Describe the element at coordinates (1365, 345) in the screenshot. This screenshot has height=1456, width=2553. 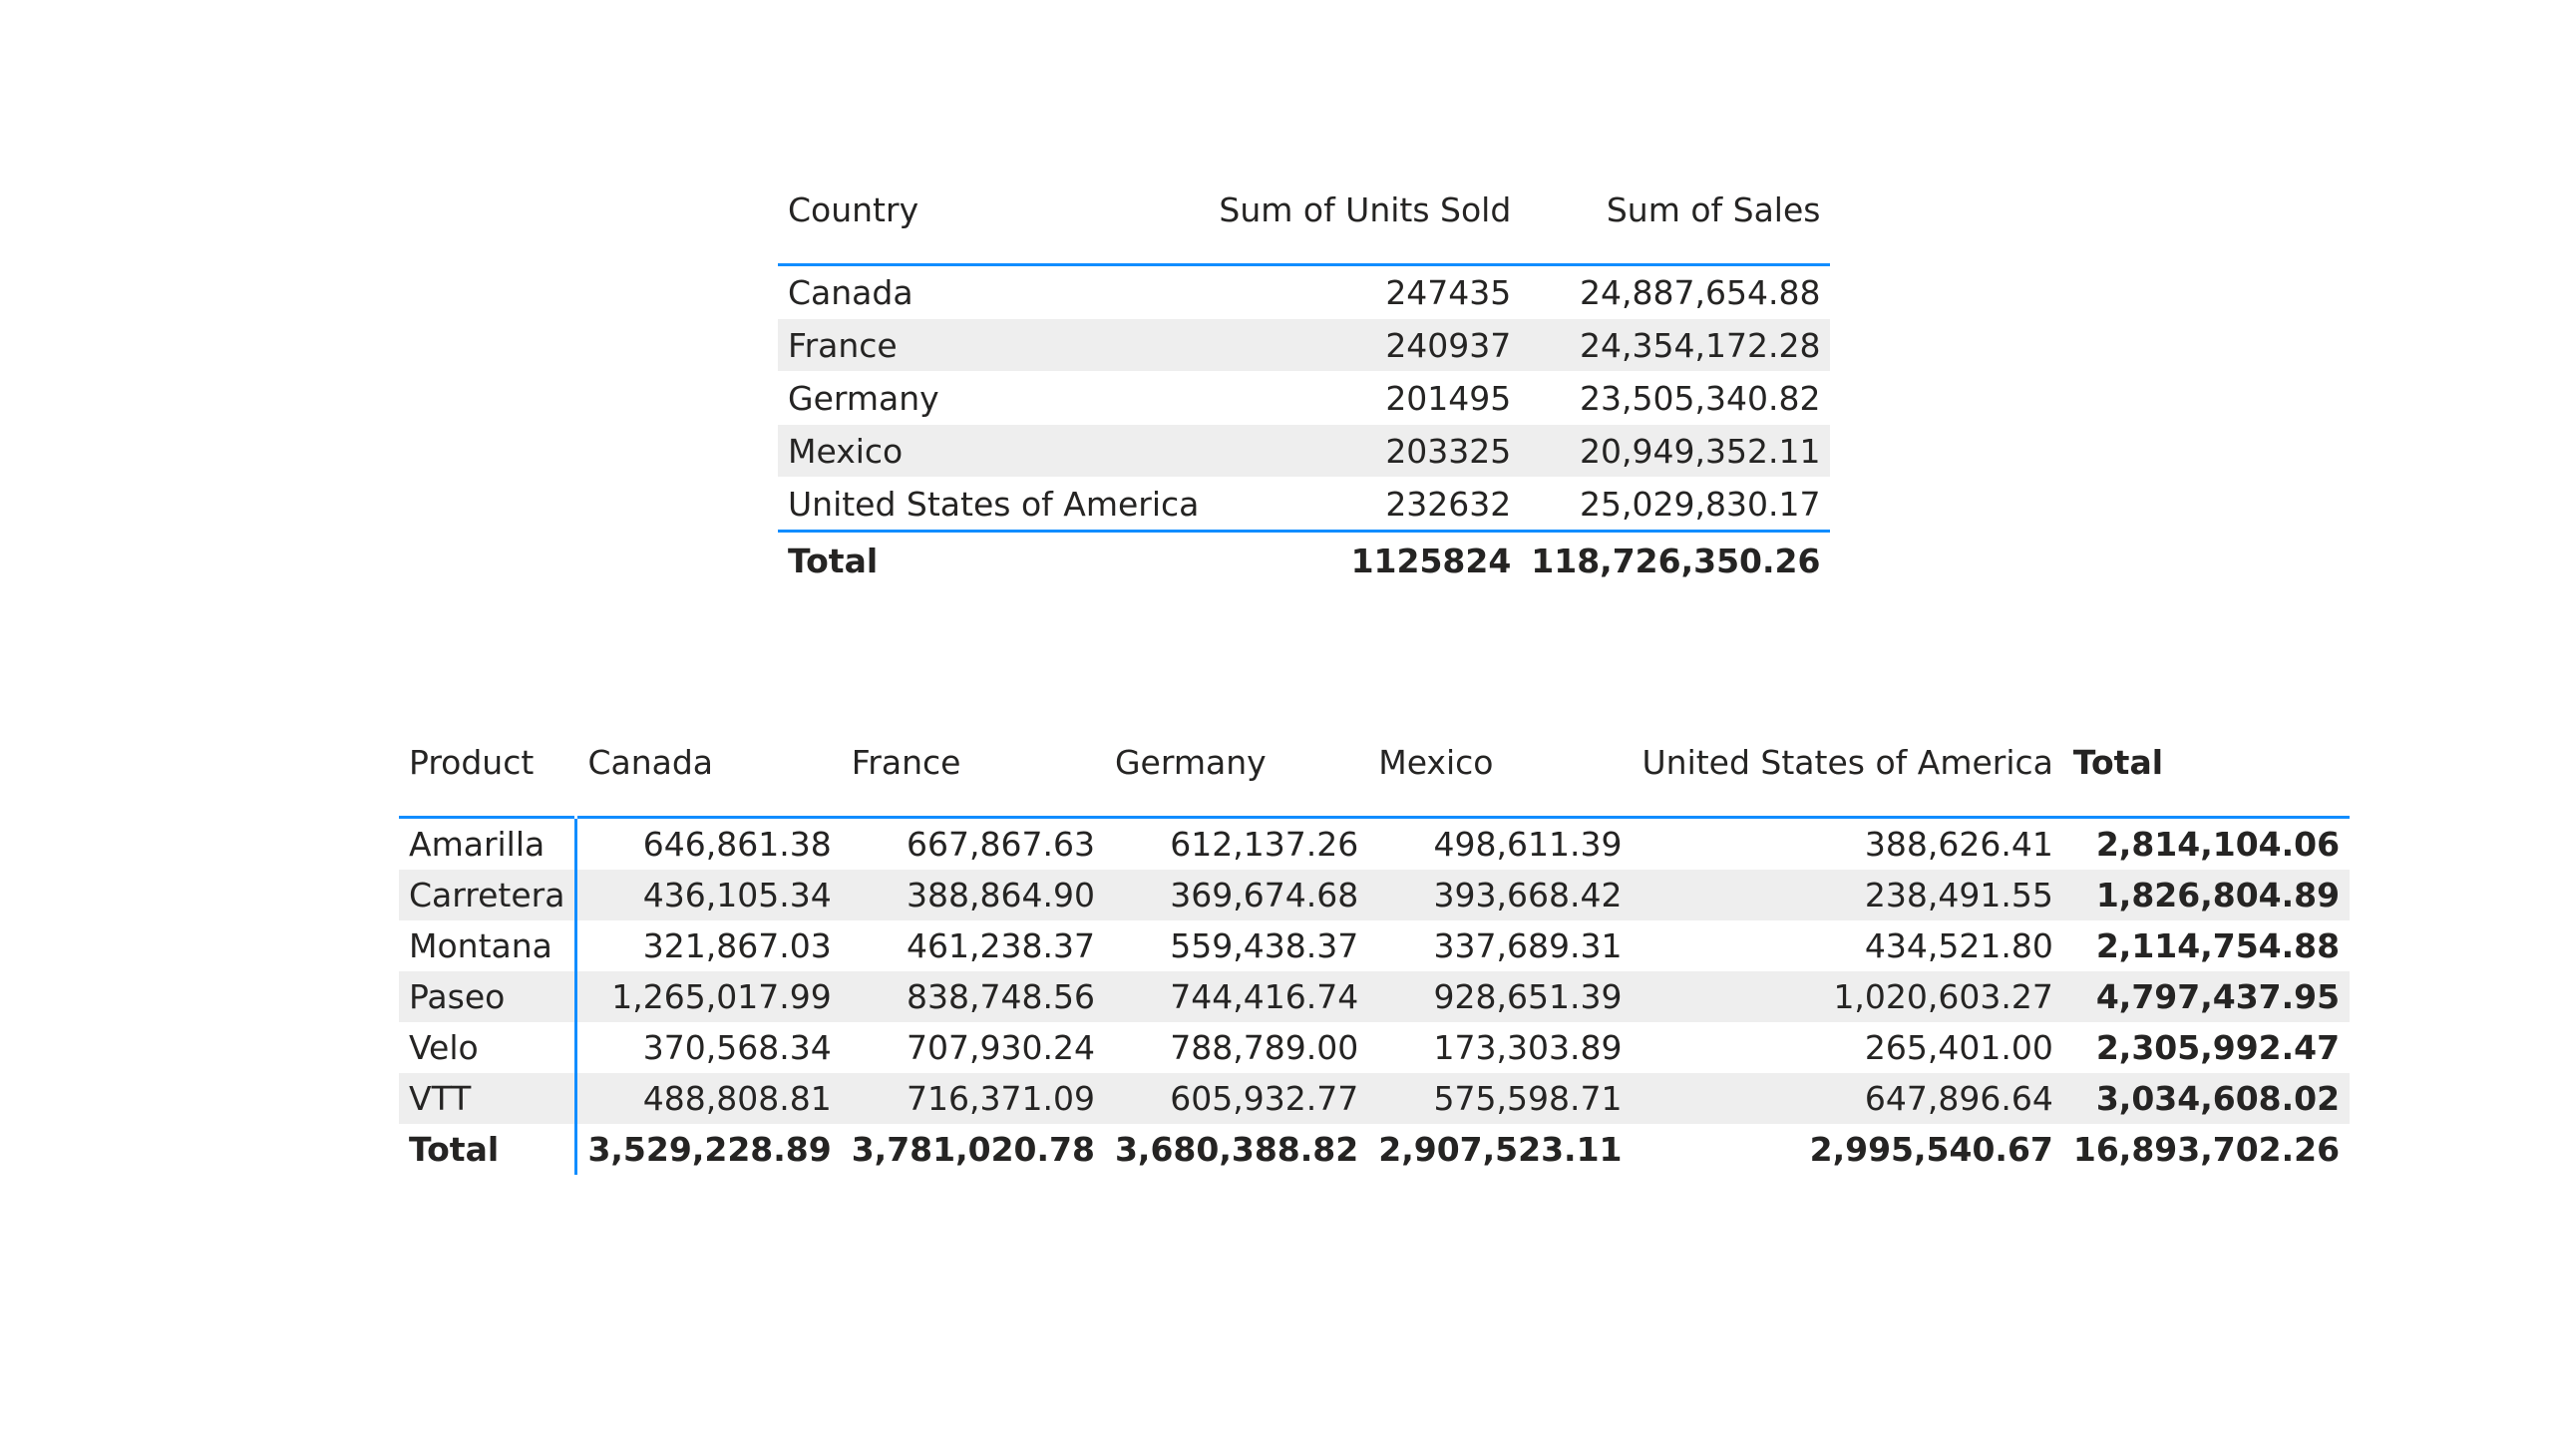
I see `cell-units-sold: 240937` at that location.